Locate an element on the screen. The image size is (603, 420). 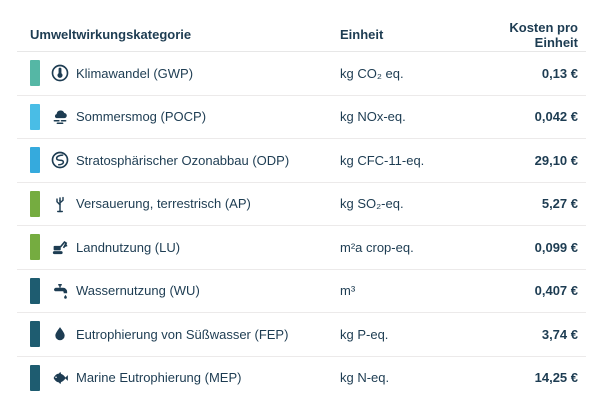
column-header-unit: Einheit is located at coordinates (362, 34).